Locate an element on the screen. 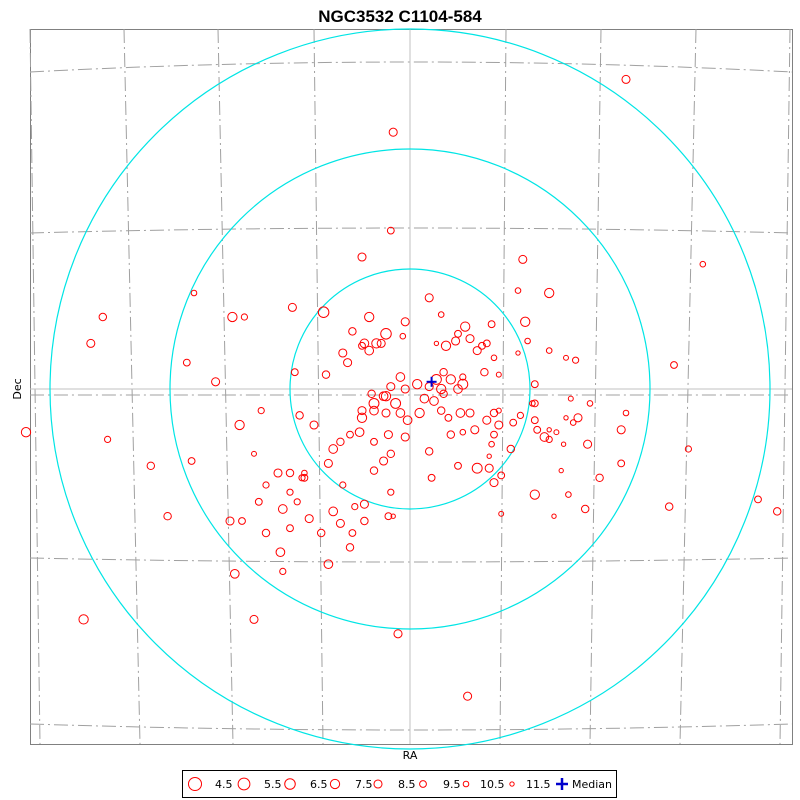 The width and height of the screenshot is (800, 800). legend-label: 4.5 is located at coordinates (224, 784).